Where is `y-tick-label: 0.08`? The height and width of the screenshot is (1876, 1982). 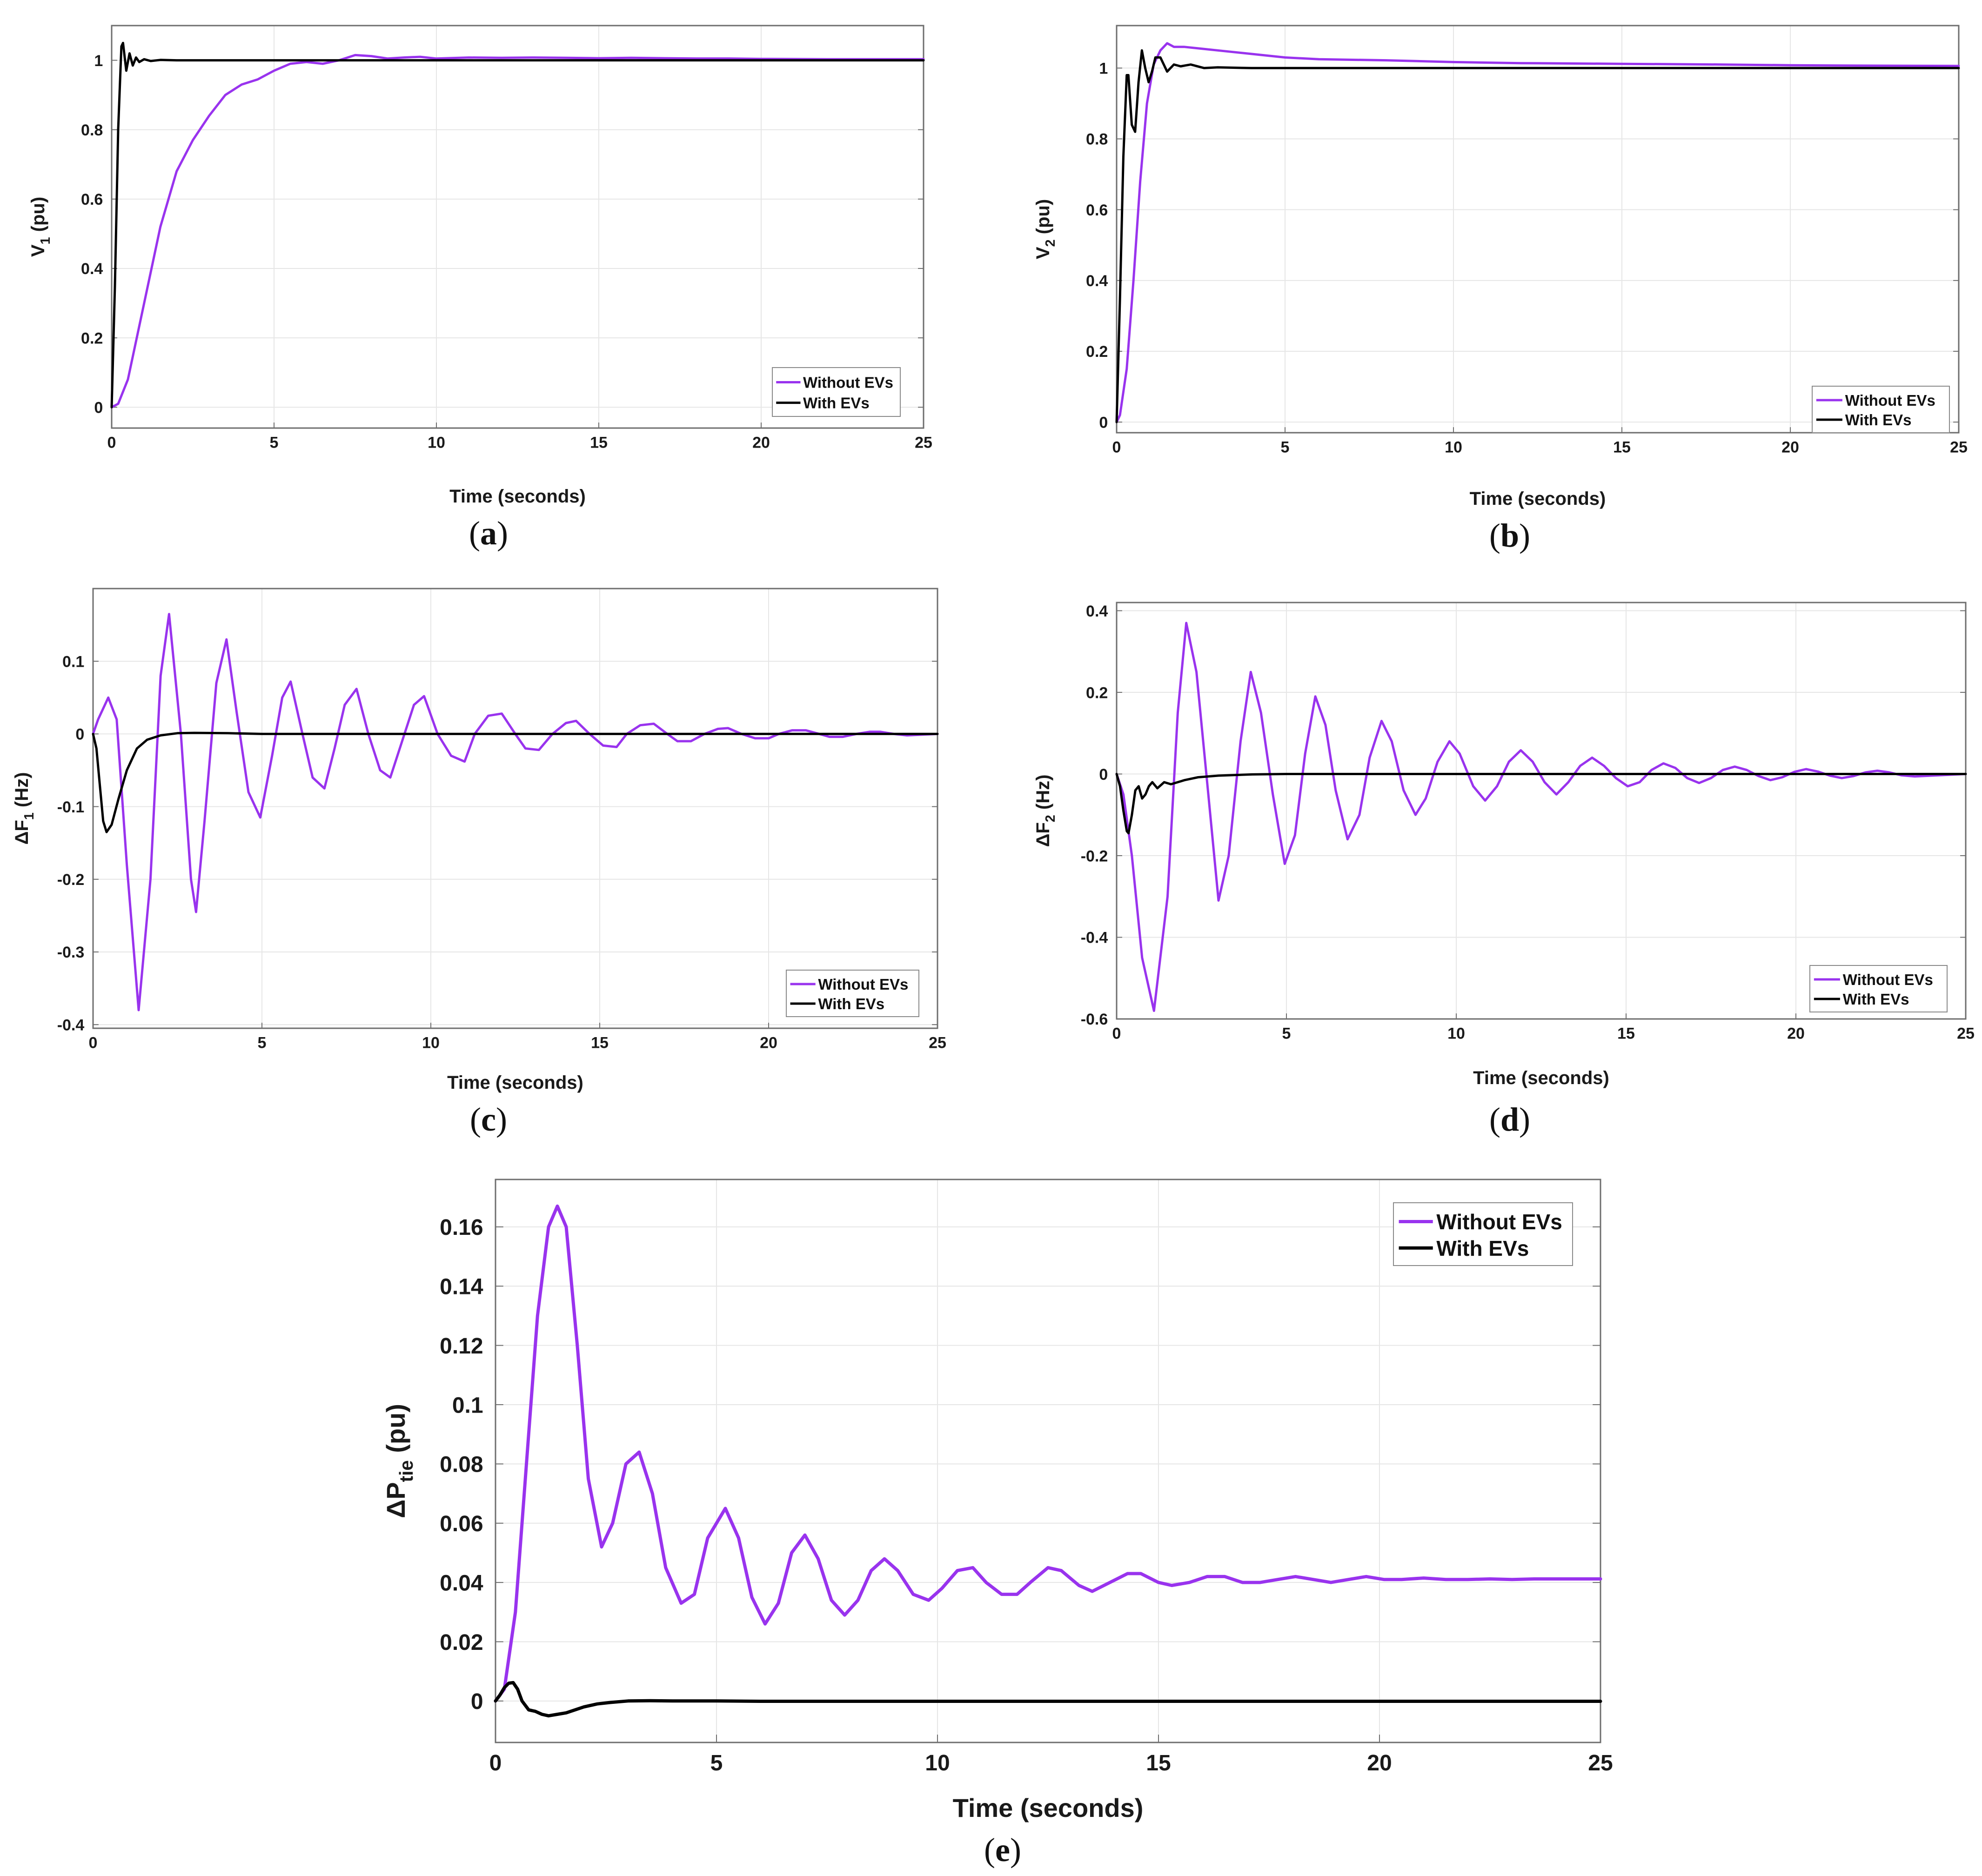 y-tick-label: 0.08 is located at coordinates (461, 1465).